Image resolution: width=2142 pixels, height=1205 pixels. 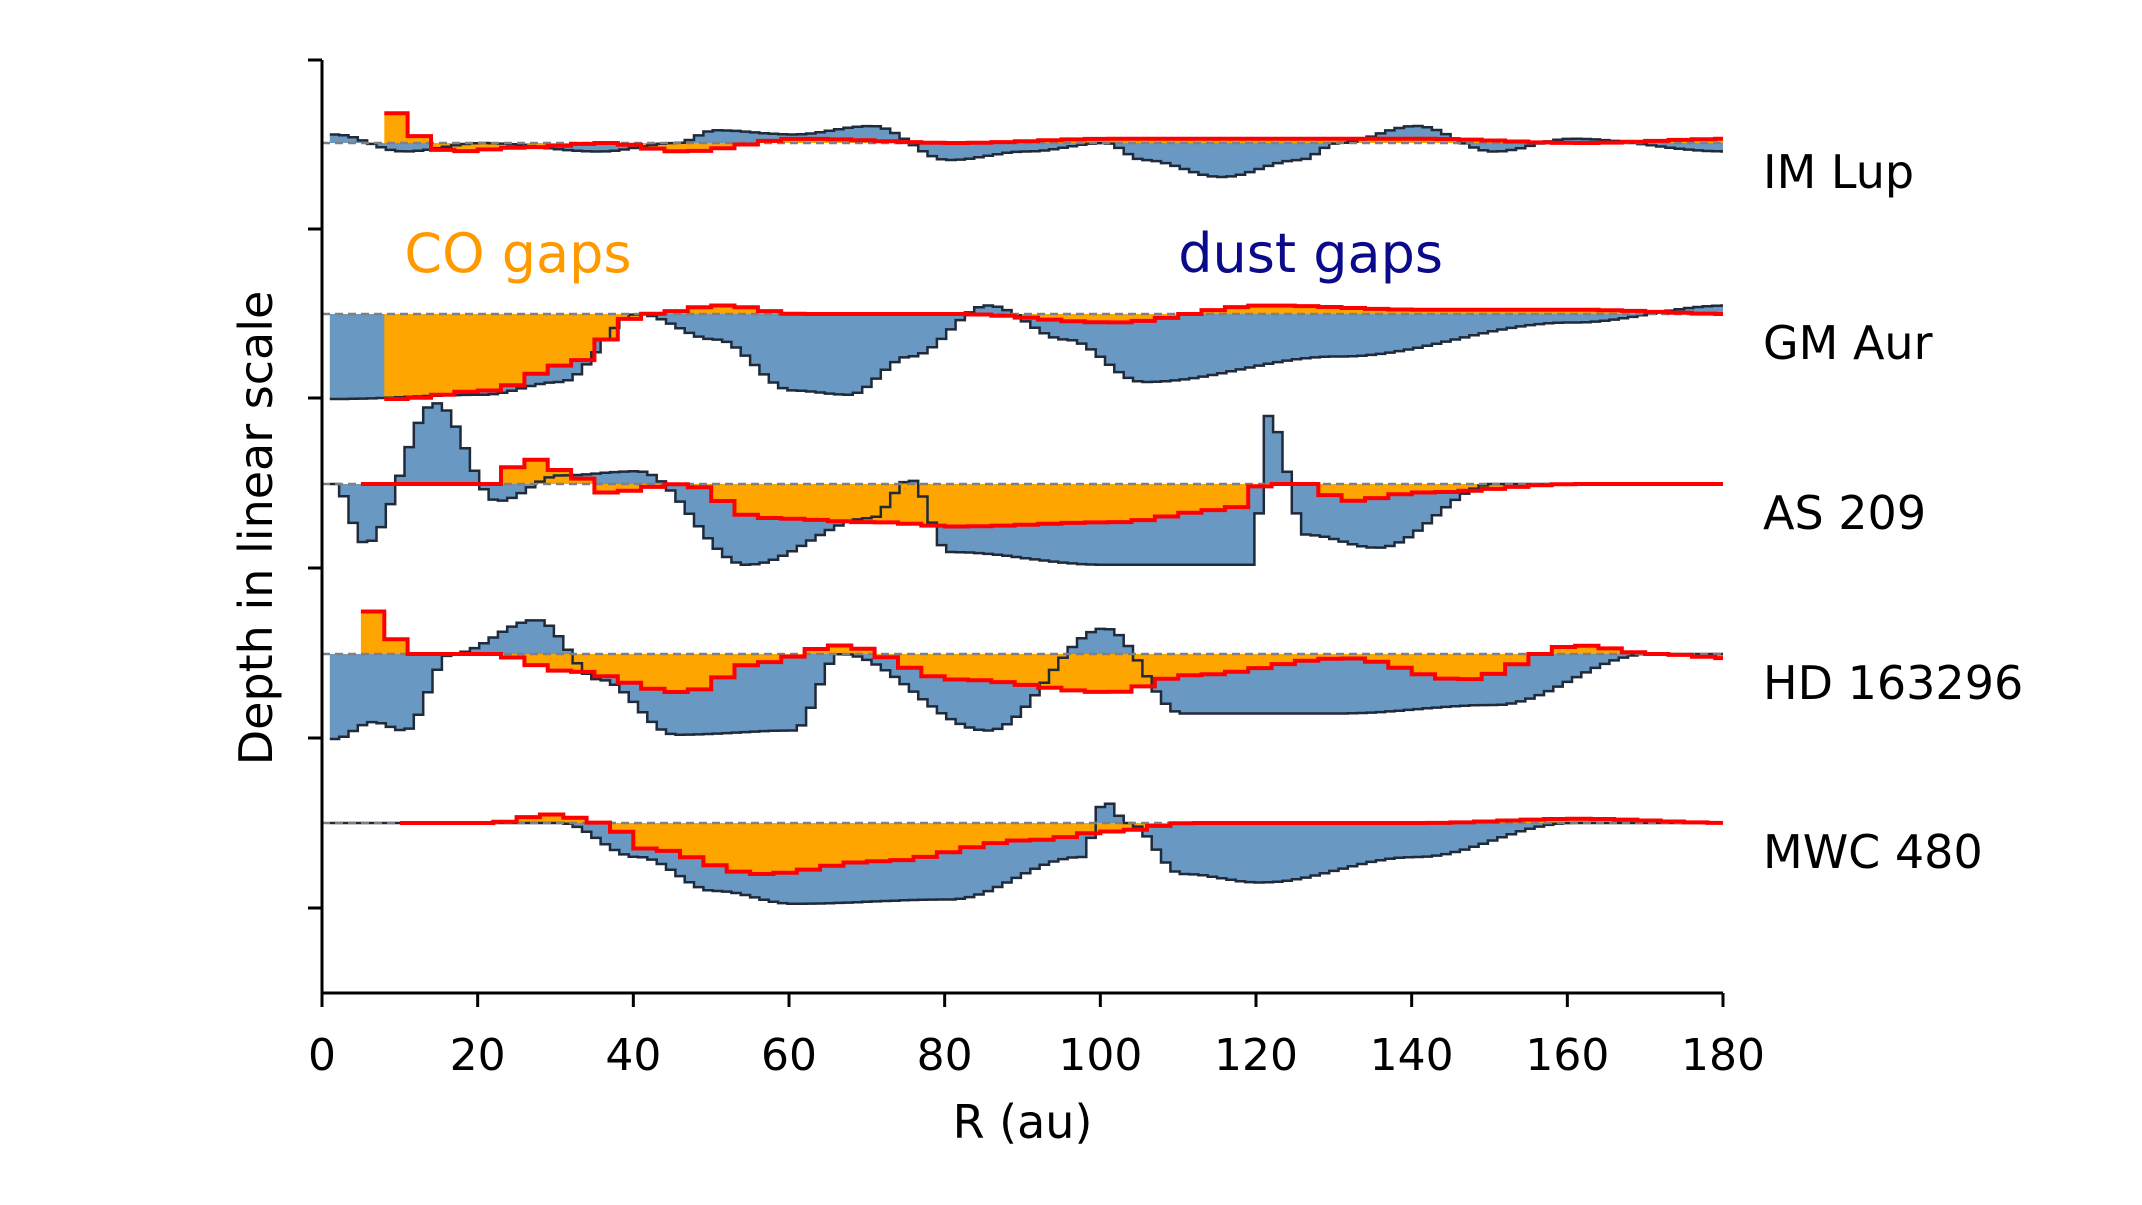 I want to click on x-tick-label: 180, so click(x=1723, y=1055).